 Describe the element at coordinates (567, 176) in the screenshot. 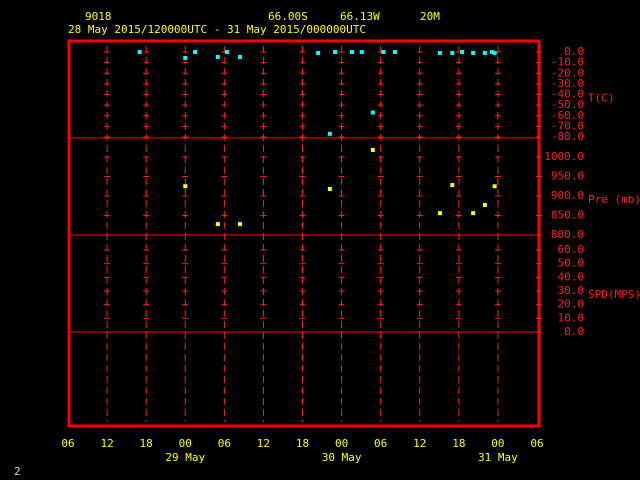

I see `y-tick-label: 950.0` at that location.